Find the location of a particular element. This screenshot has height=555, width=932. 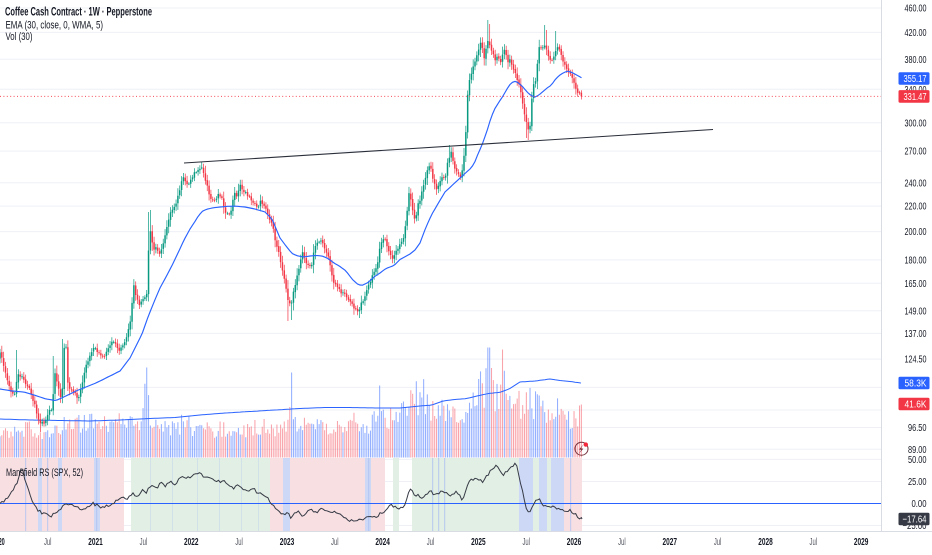

svg-text: Mansfield RS (SPX, 52) is located at coordinates (44, 473).